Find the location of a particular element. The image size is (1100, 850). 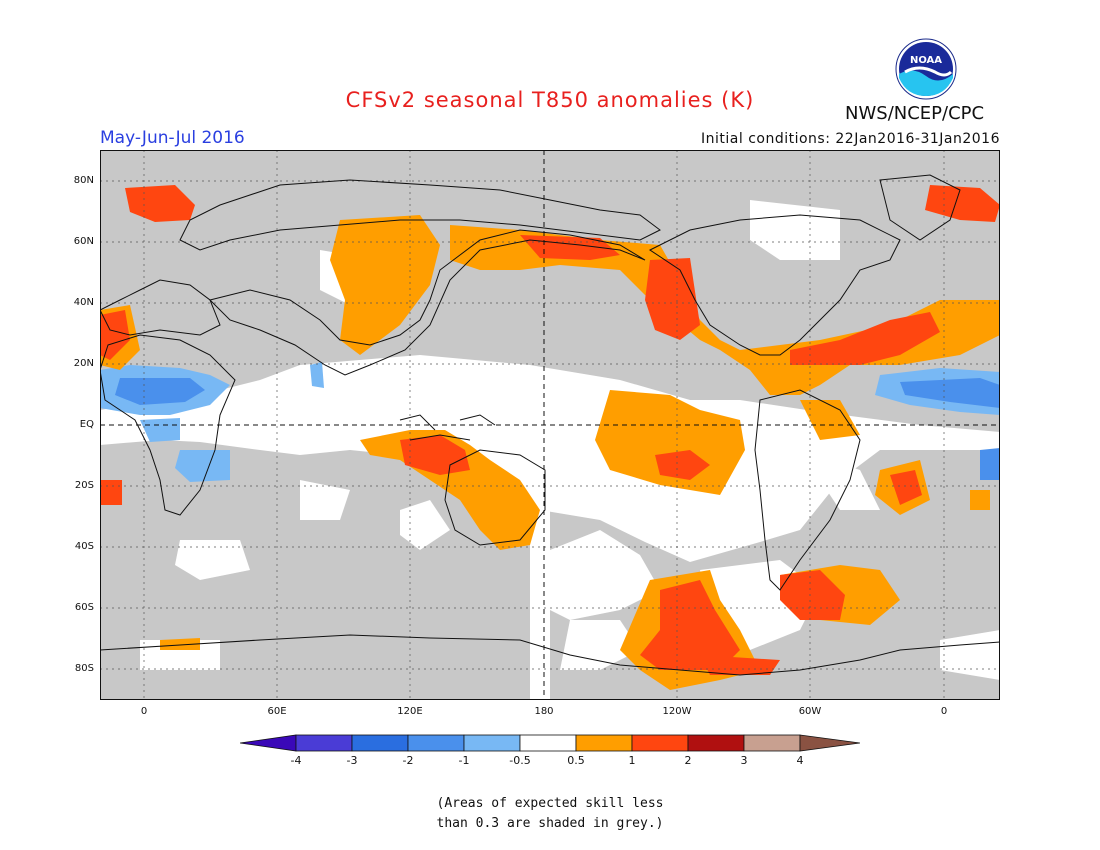

lon-label: 60E is located at coordinates (277, 711).